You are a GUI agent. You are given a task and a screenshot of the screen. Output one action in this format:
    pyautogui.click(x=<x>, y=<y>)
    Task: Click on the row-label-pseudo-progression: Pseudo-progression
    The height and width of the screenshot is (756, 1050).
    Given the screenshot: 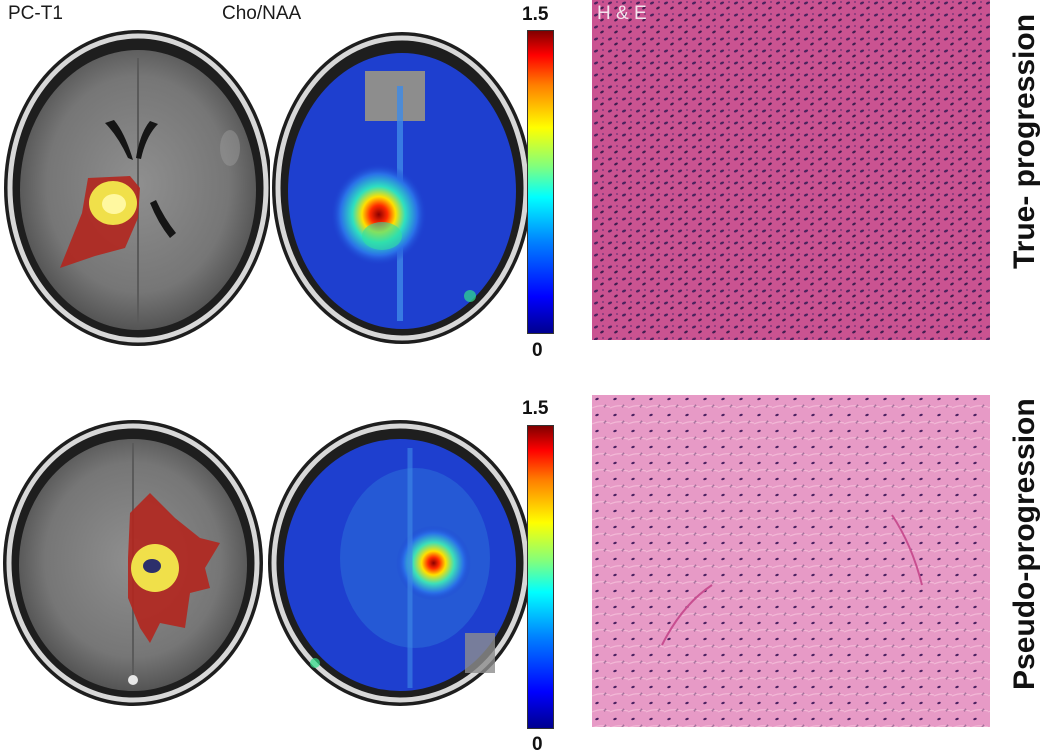 What is the action you would take?
    pyautogui.click(x=1024, y=544)
    